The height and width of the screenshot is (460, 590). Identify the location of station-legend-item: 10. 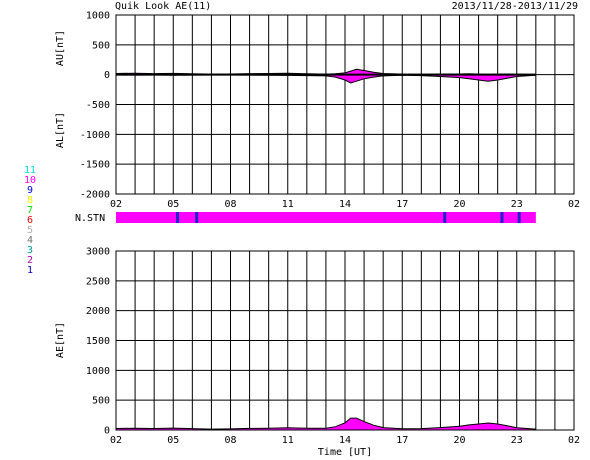
(30, 180).